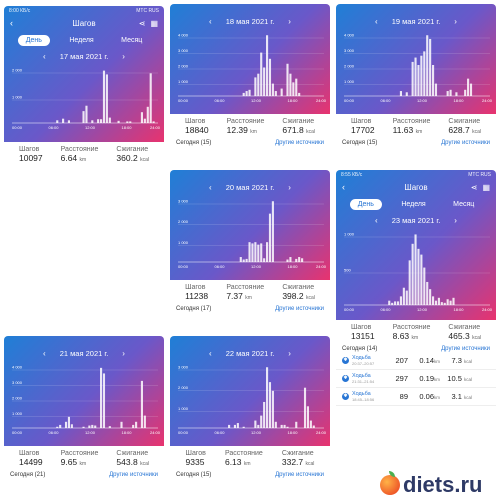 This screenshot has height=500, width=500. I want to click on distance-stat: Расстояние 6.64 km, so click(80, 154).